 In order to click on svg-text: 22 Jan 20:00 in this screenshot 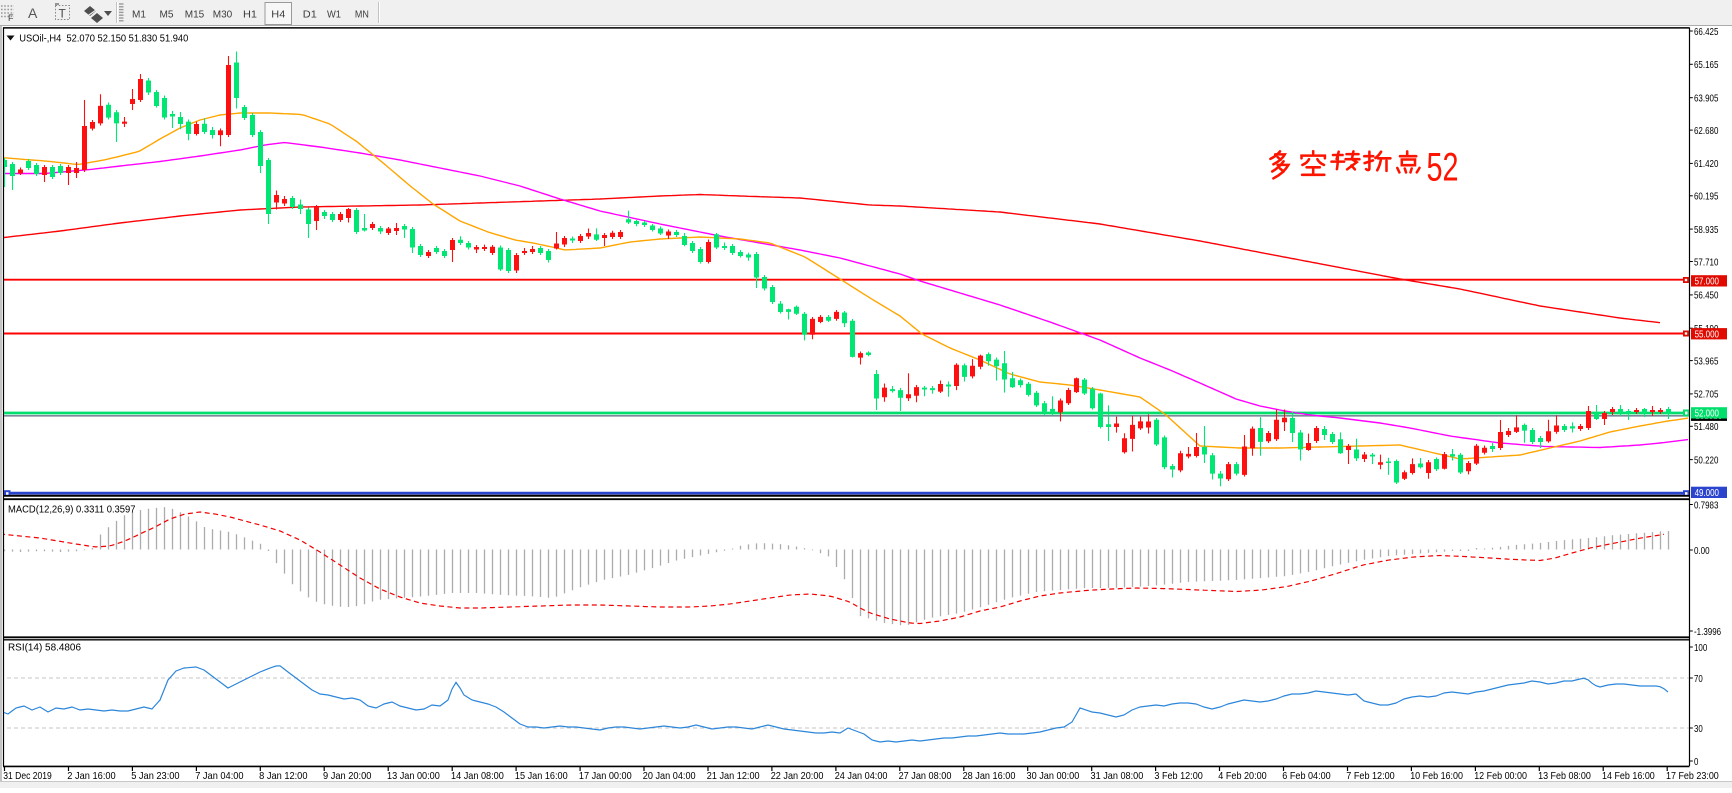, I will do `click(797, 776)`.